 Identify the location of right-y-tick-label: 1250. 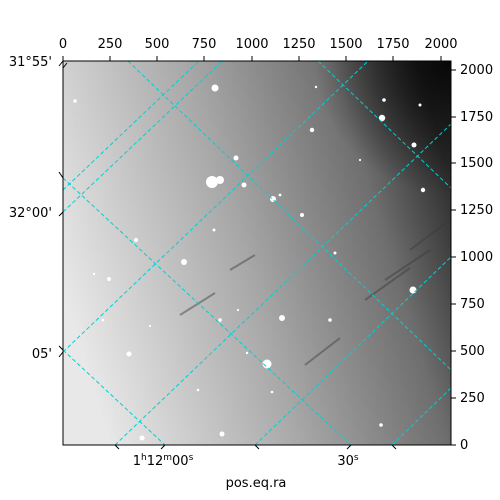
(476, 210).